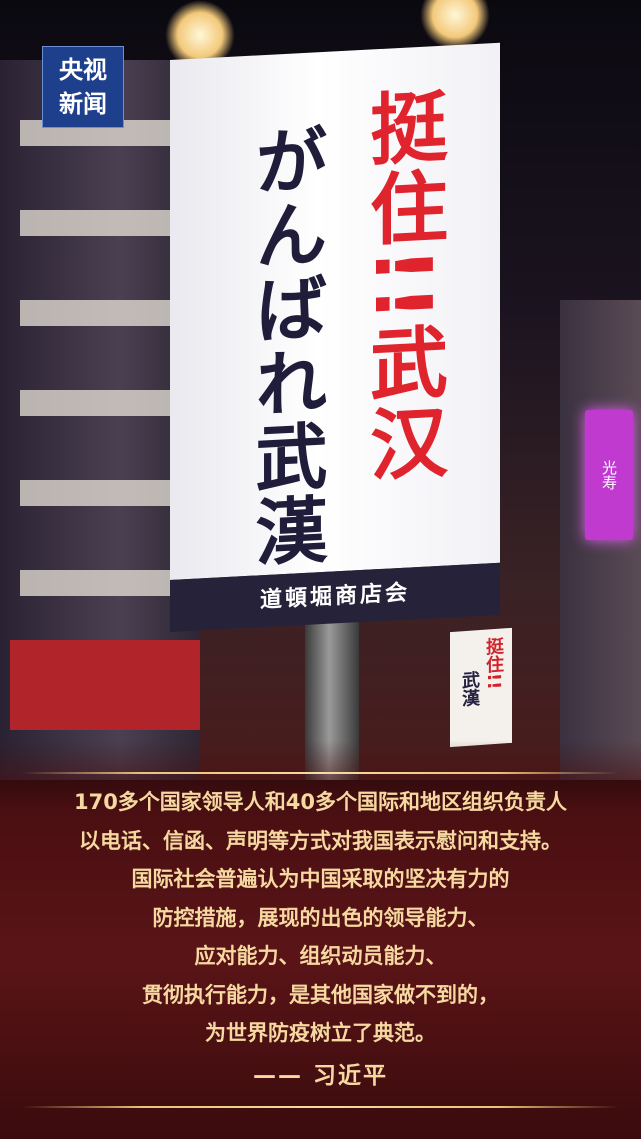  What do you see at coordinates (493, 663) in the screenshot?
I see `small-banner-red-text: 挺住!!` at bounding box center [493, 663].